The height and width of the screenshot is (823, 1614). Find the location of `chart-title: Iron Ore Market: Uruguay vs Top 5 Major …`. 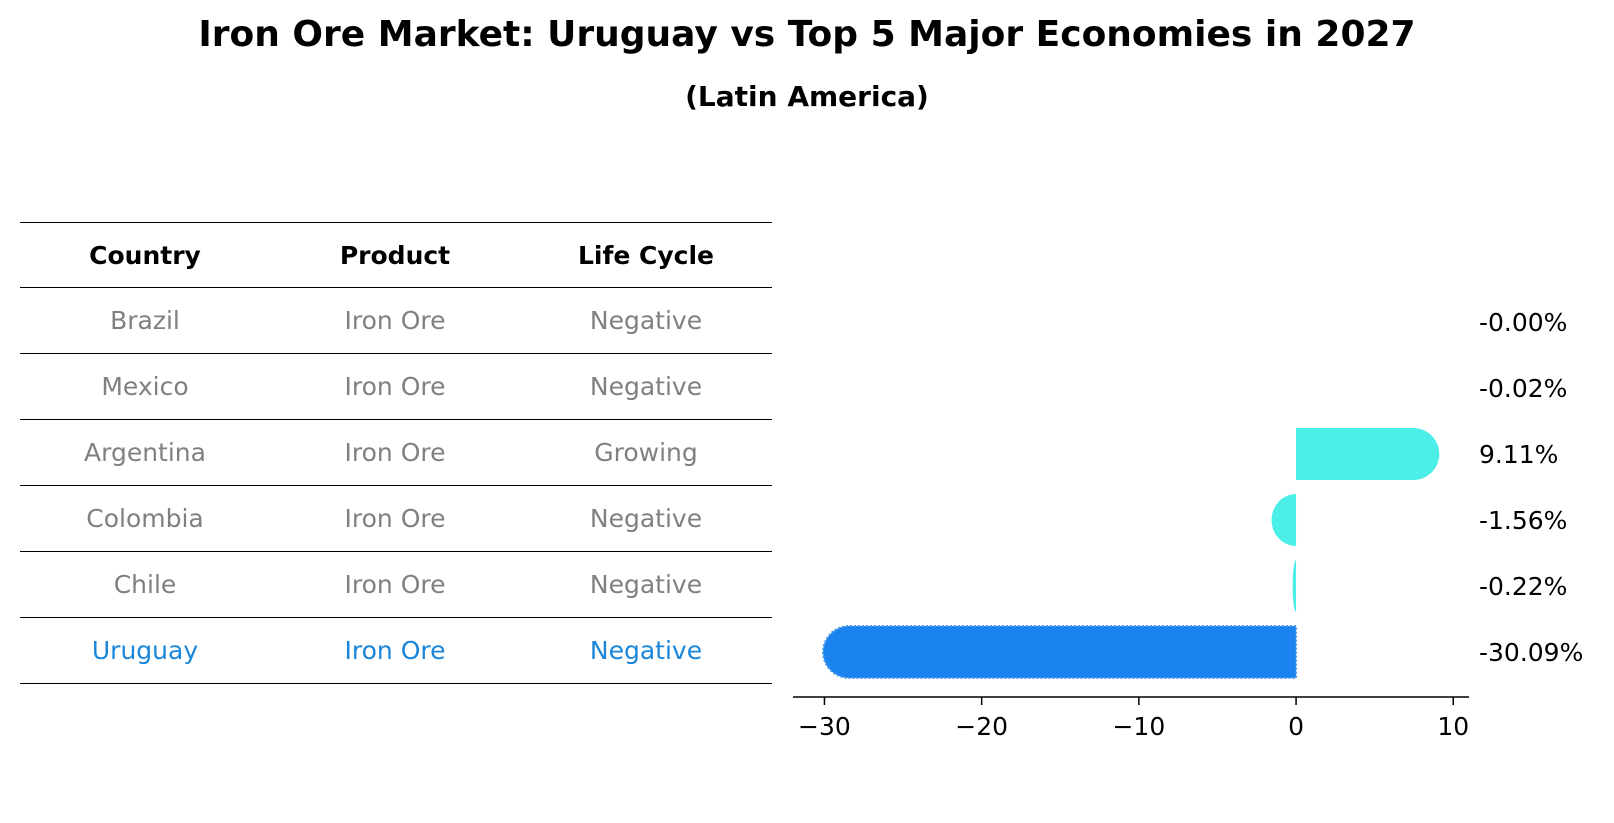

chart-title: Iron Ore Market: Uruguay vs Top 5 Major … is located at coordinates (807, 34).